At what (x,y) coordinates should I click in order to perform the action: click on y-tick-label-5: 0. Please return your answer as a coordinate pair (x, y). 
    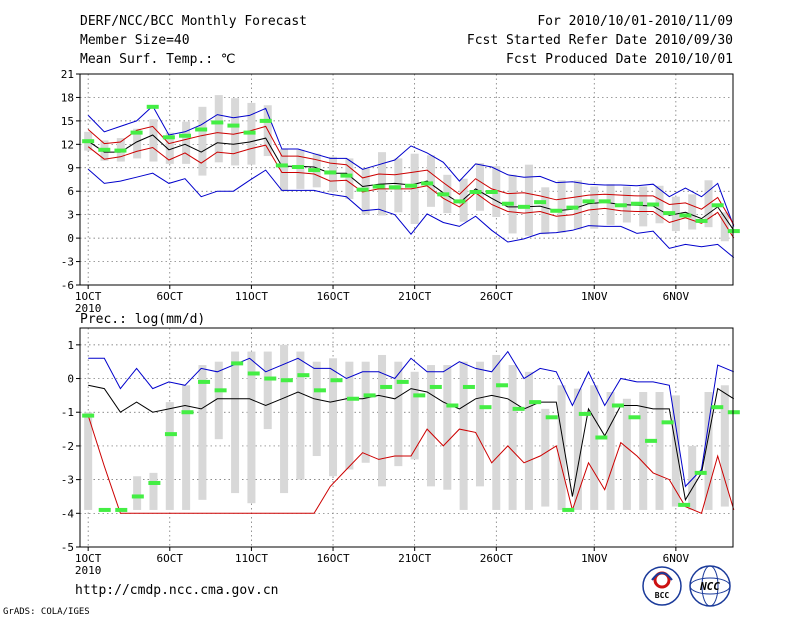
    Looking at the image, I should click on (70, 379).